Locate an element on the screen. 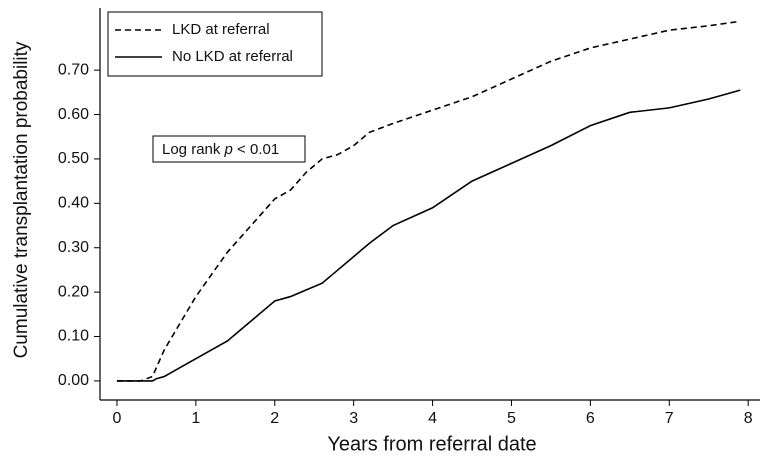 This screenshot has height=467, width=768. x-tick-label: 1 is located at coordinates (195, 418).